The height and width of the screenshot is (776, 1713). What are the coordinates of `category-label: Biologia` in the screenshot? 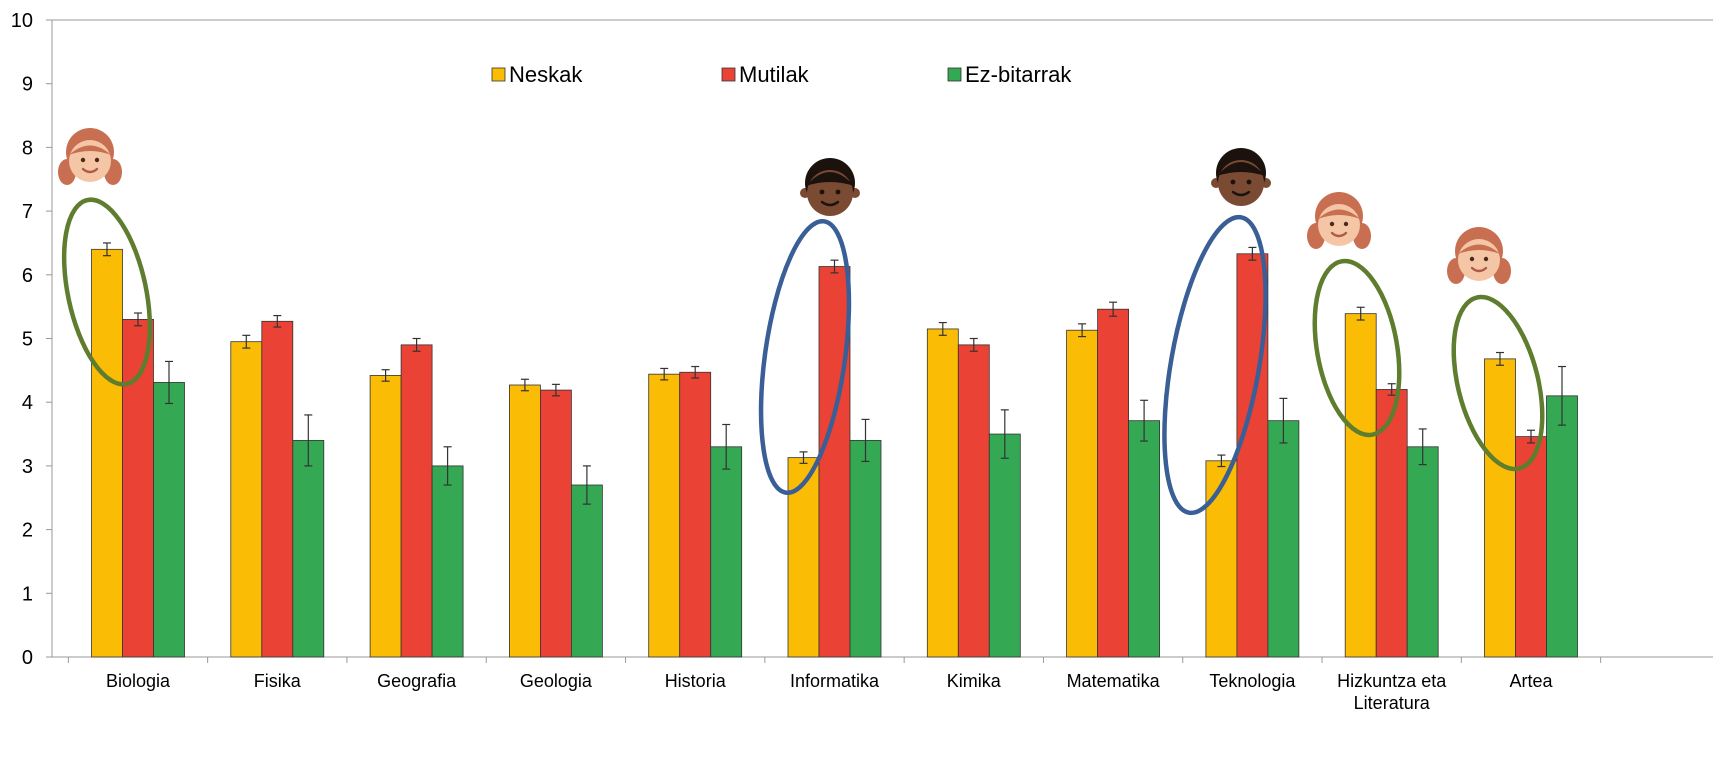 It's located at (138, 681).